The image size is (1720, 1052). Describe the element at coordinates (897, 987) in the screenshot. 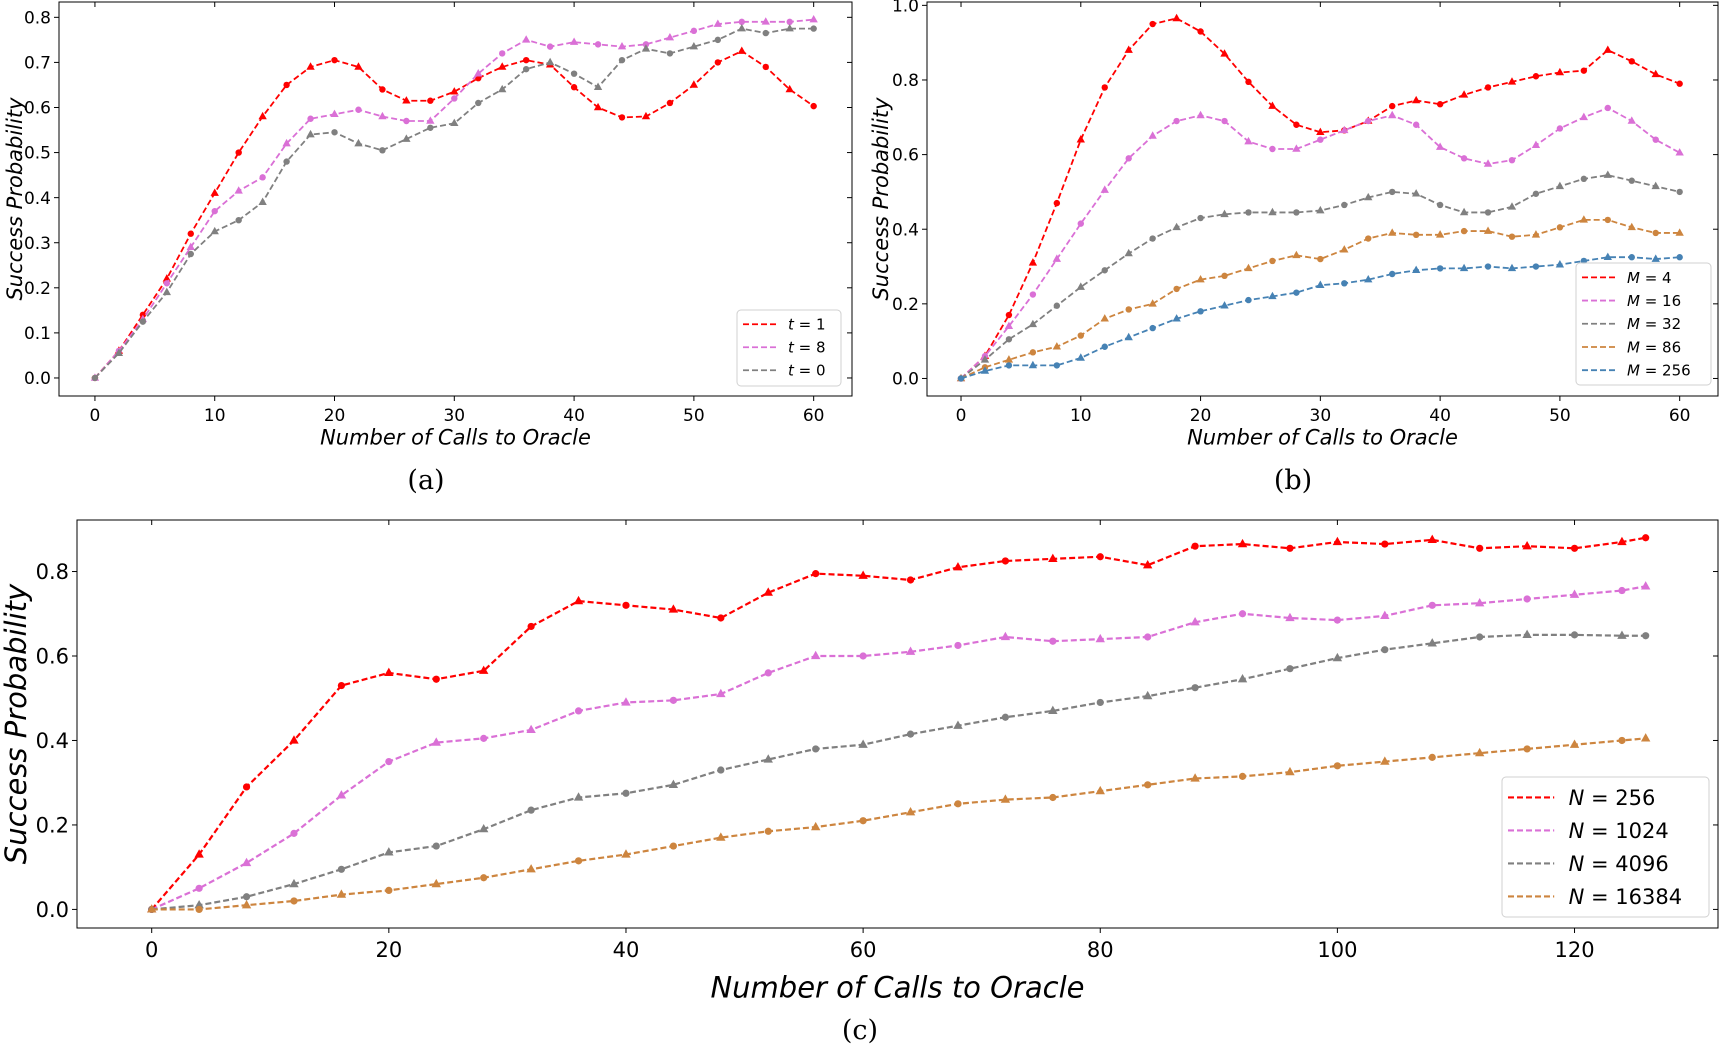

I see `x-axis-label: Number of Calls to Oracle` at that location.